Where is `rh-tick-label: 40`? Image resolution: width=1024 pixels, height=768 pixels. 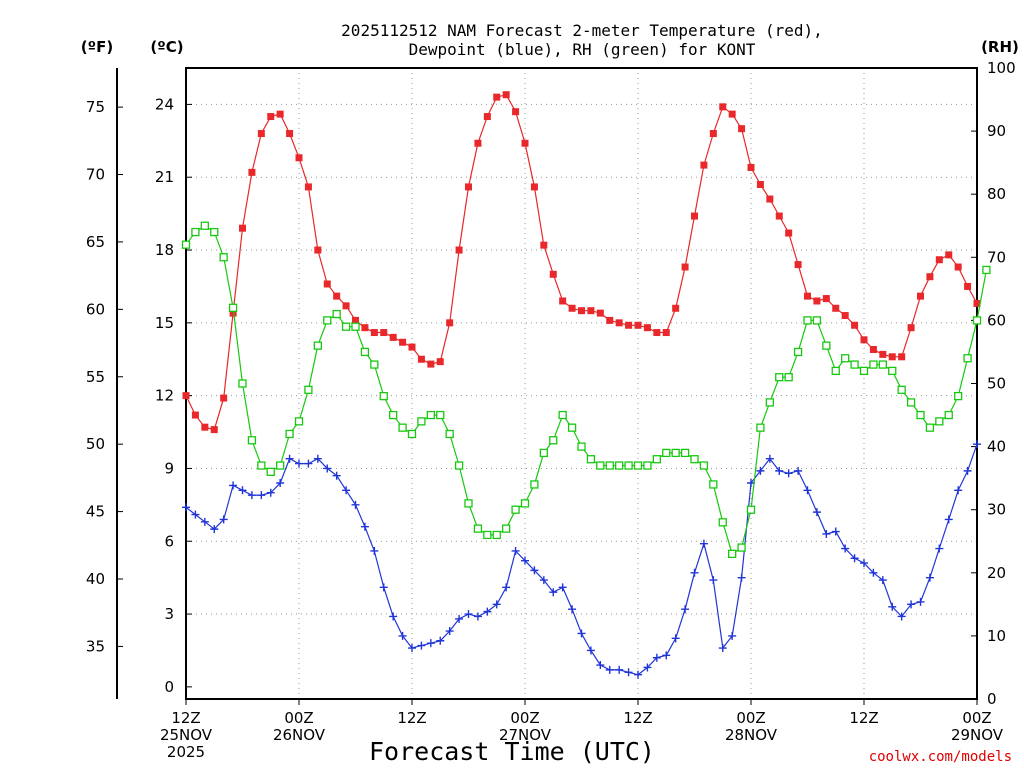 rh-tick-label: 40 is located at coordinates (996, 447).